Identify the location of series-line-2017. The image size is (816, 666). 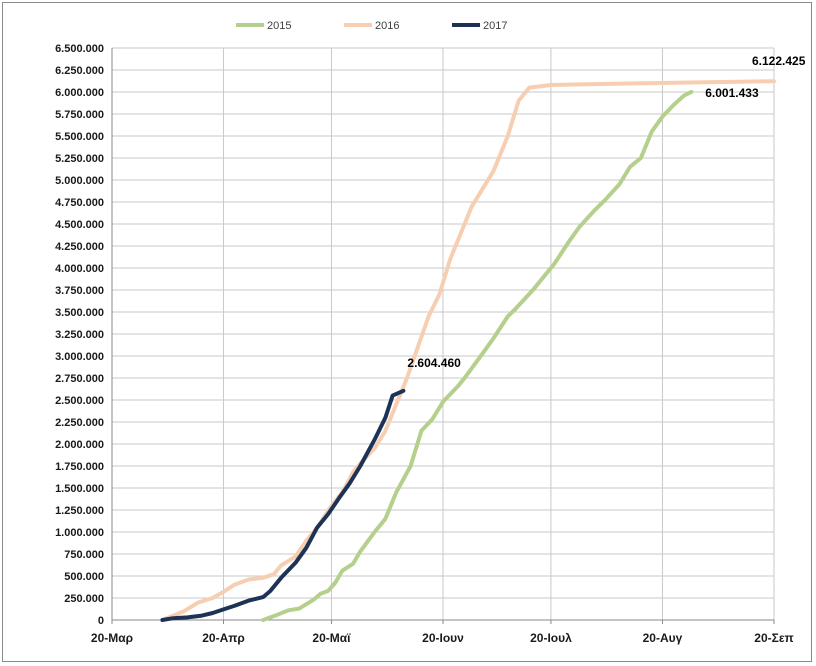
(283, 505).